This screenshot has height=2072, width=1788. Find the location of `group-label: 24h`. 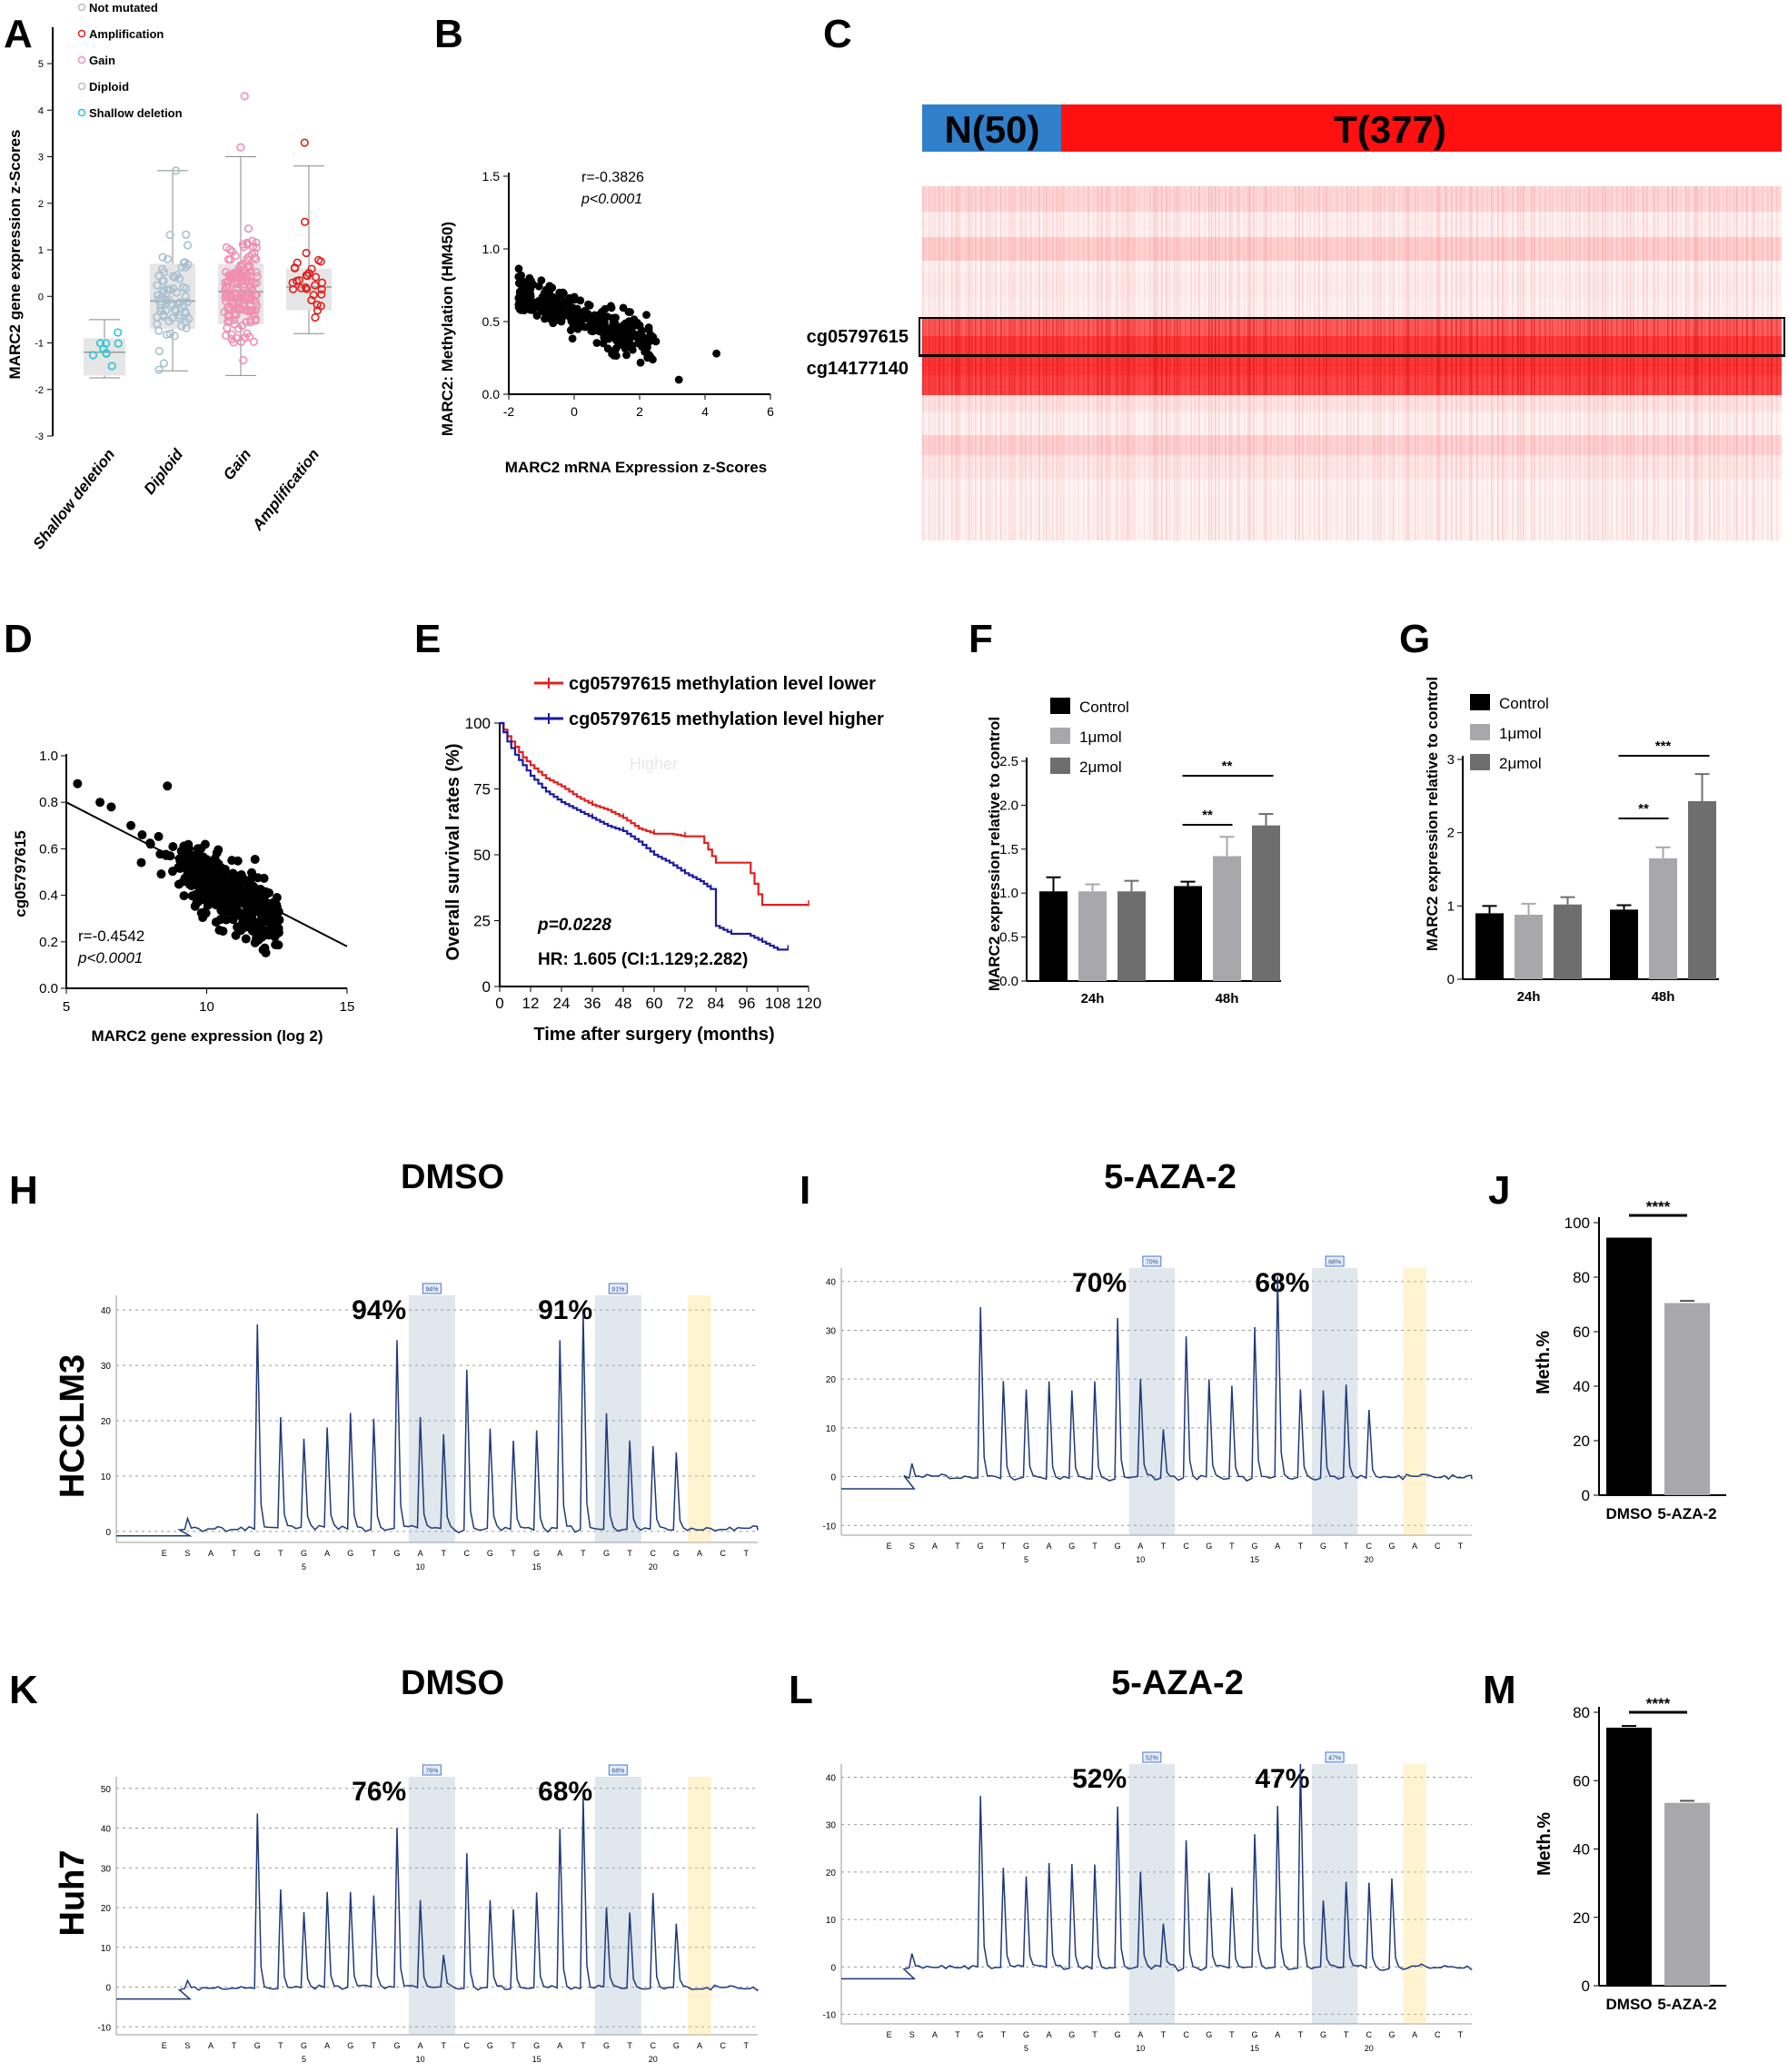

group-label: 24h is located at coordinates (1093, 998).